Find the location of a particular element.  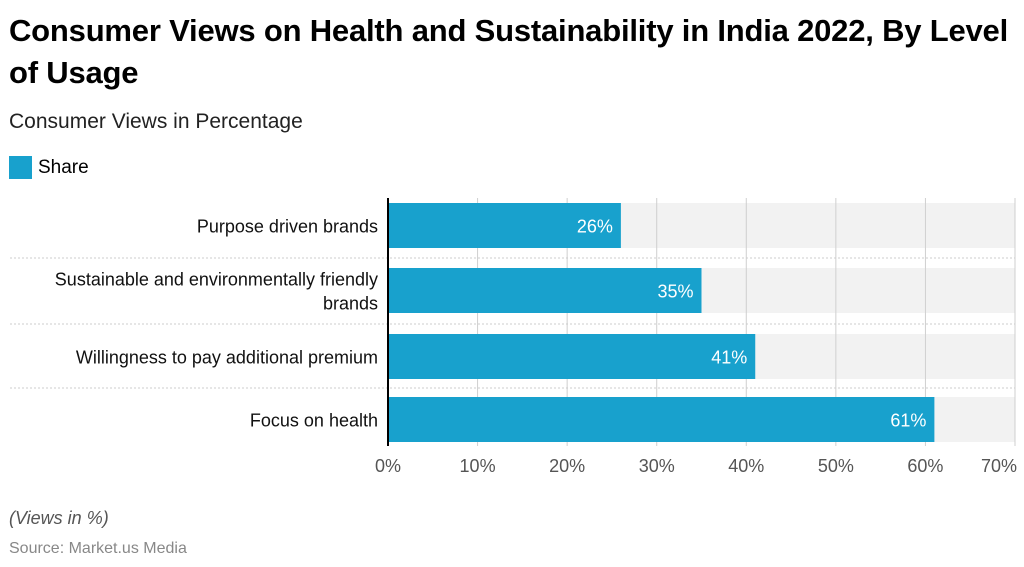

category-label: Purpose driven brands is located at coordinates (287, 227).